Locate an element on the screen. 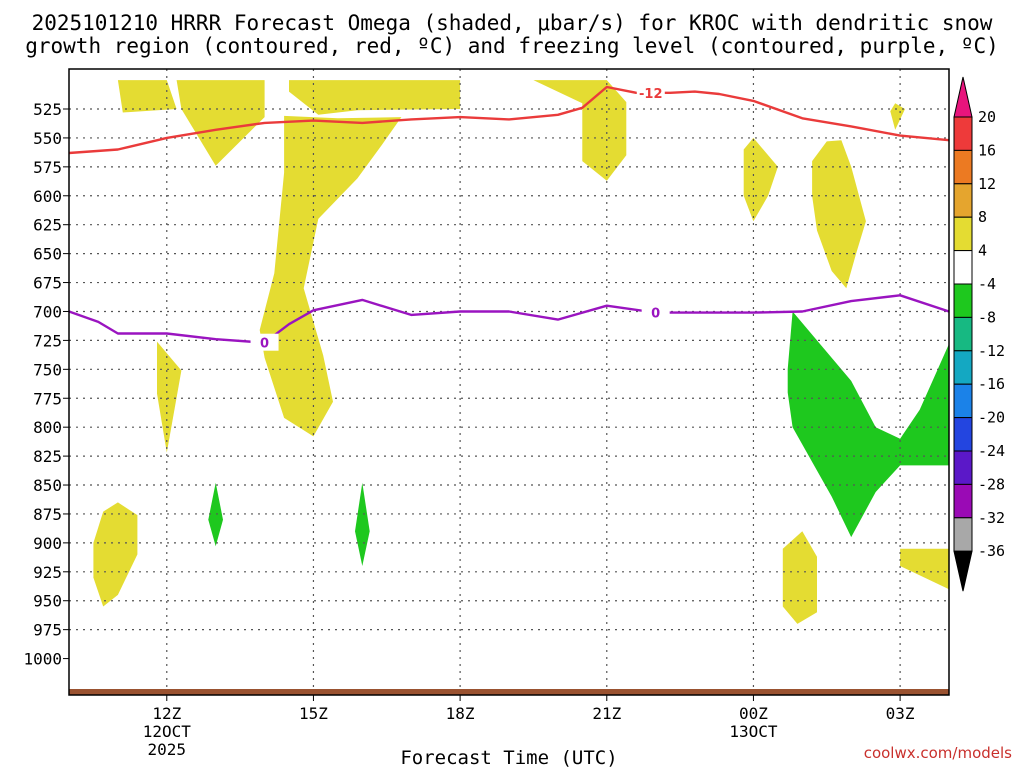  colorbar-label-11: -28 is located at coordinates (991, 484).